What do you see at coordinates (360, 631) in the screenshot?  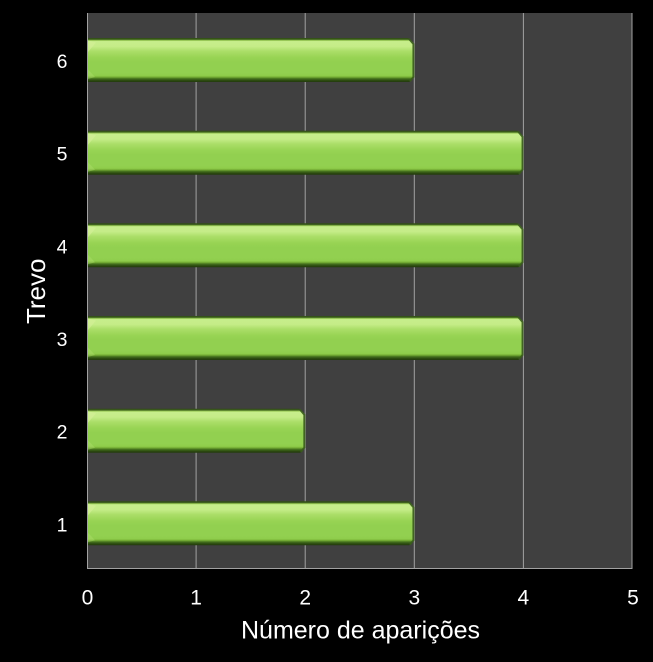 I see `svg-text: Número de aparições` at bounding box center [360, 631].